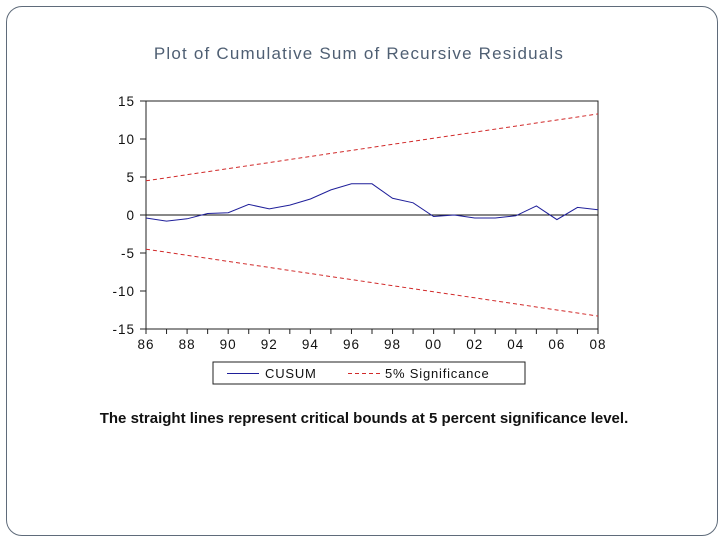 This screenshot has height=546, width=728. I want to click on y-tick-label: -10, so click(123, 291).